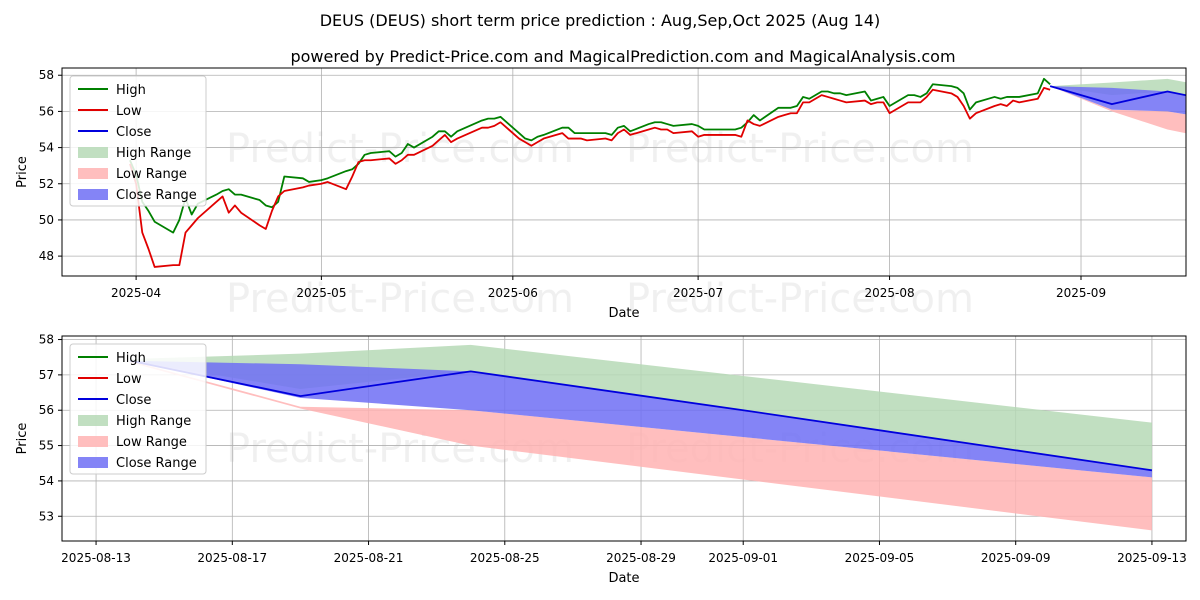 The height and width of the screenshot is (600, 1200). I want to click on x-tick-label: 2025-08-21, so click(369, 558).